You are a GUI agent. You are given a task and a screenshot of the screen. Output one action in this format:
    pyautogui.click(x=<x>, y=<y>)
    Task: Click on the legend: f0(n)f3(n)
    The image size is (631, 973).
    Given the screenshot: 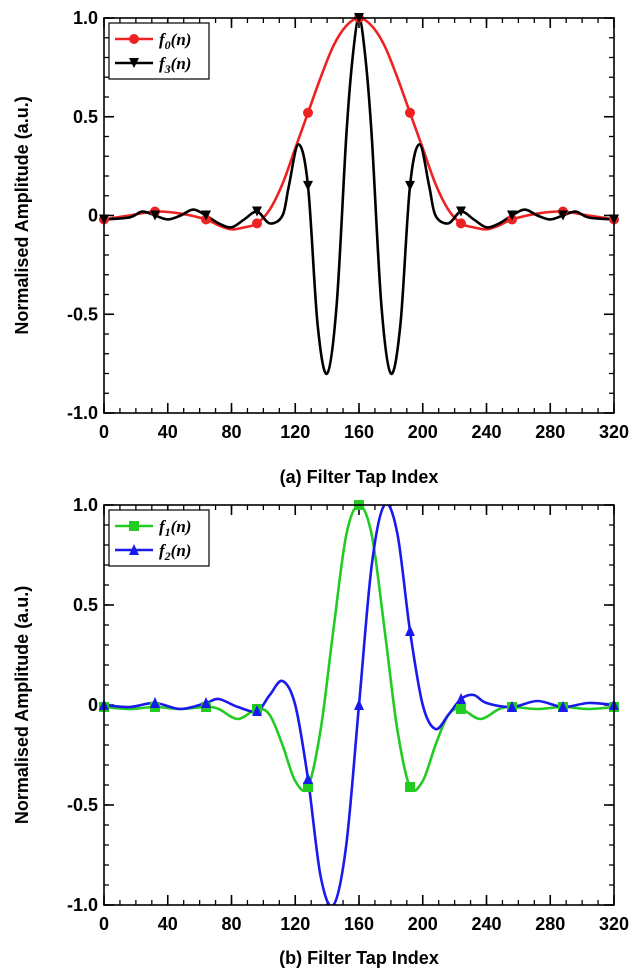 What is the action you would take?
    pyautogui.click(x=159, y=51)
    